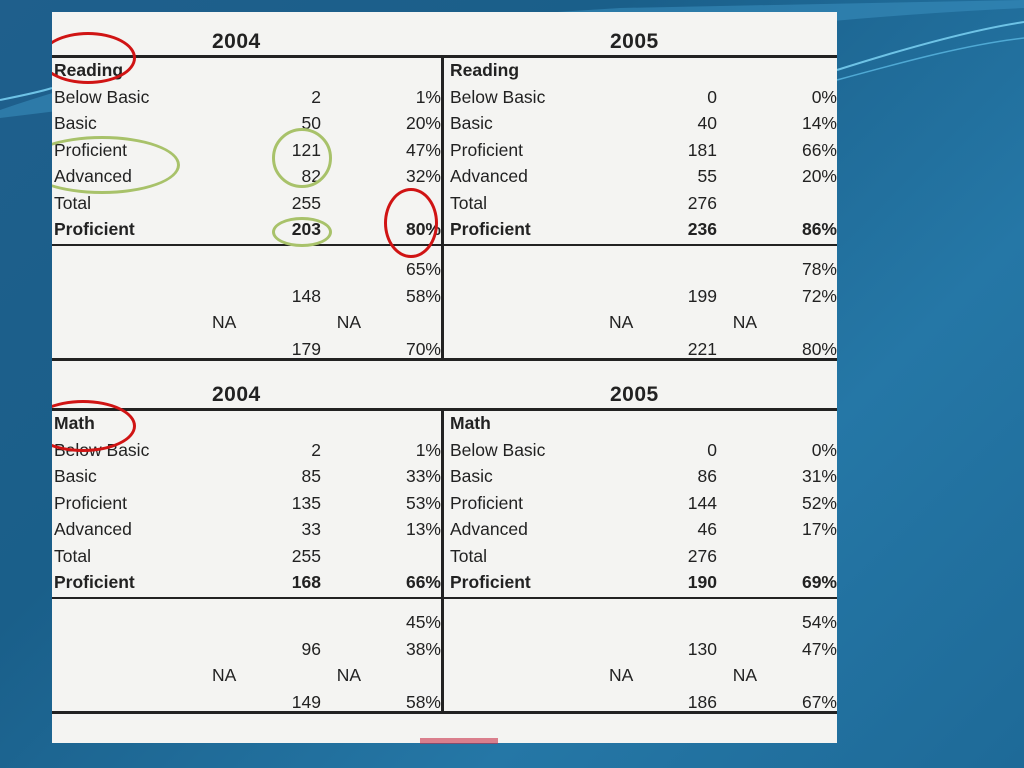 This screenshot has height=768, width=1024. Describe the element at coordinates (306, 701) in the screenshot. I see `extra-count: 149` at that location.